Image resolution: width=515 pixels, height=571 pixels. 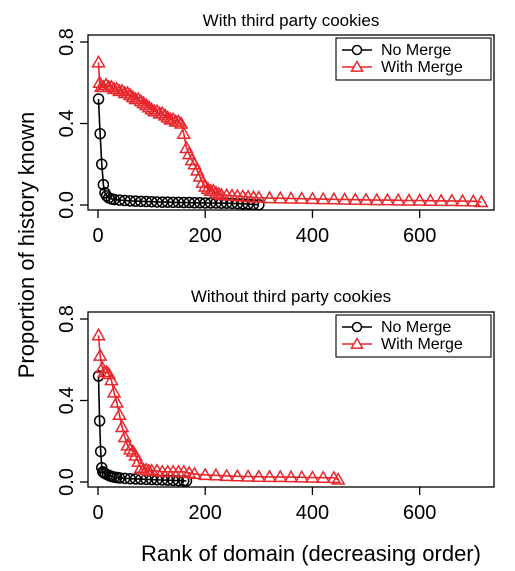 What do you see at coordinates (218, 408) in the screenshot?
I see `series-line-with-merge` at bounding box center [218, 408].